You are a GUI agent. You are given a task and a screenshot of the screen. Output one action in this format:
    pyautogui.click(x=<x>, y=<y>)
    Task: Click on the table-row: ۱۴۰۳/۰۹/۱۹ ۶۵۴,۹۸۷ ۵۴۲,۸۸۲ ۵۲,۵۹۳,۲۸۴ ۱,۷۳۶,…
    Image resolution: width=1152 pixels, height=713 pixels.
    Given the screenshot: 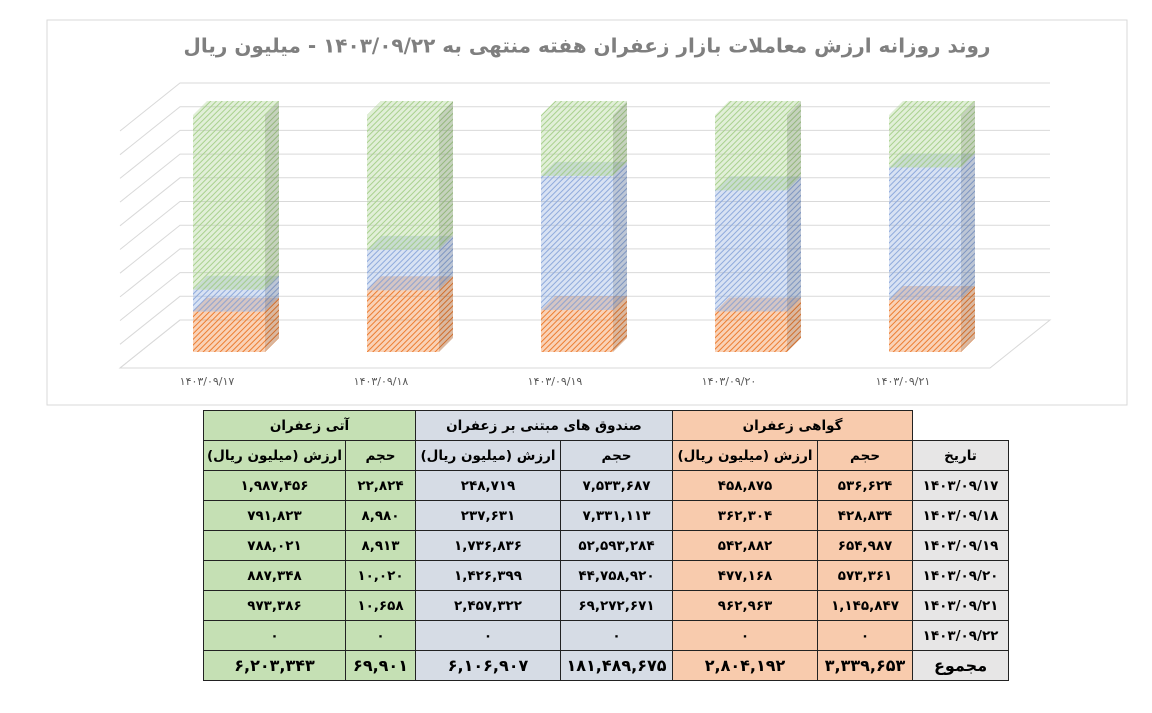 What is the action you would take?
    pyautogui.click(x=606, y=545)
    